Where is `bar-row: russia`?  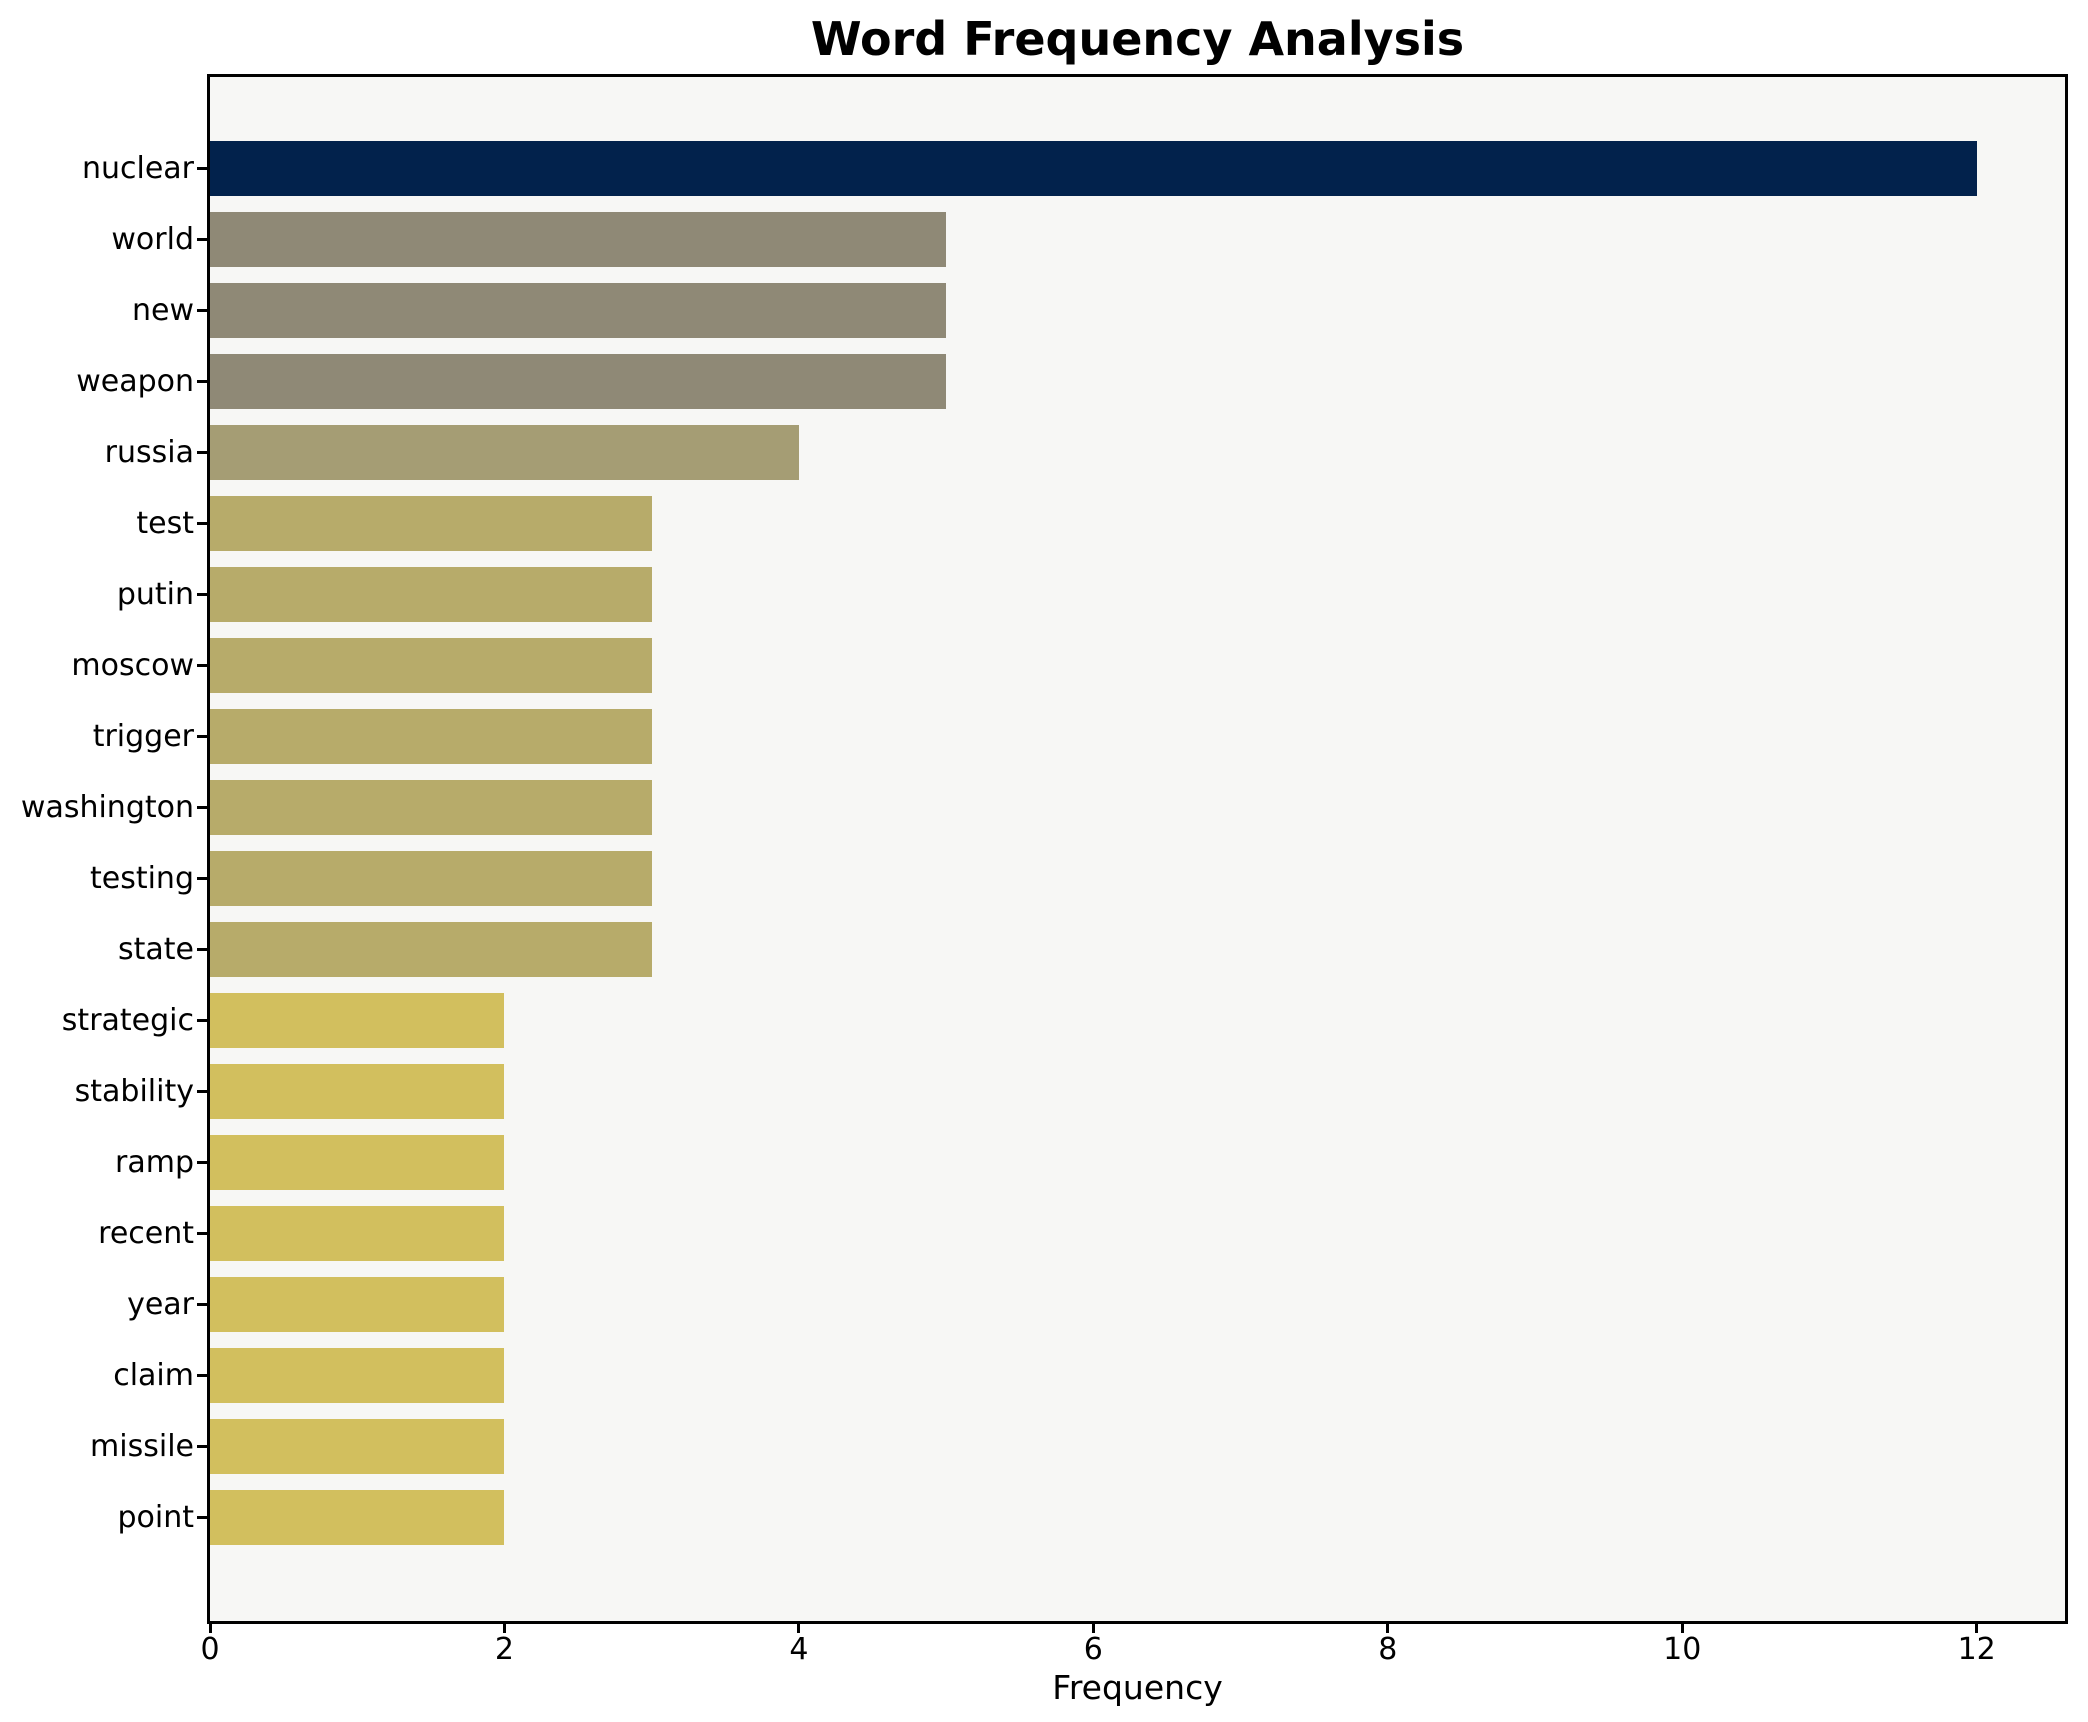 bar-row: russia is located at coordinates (1085, 452).